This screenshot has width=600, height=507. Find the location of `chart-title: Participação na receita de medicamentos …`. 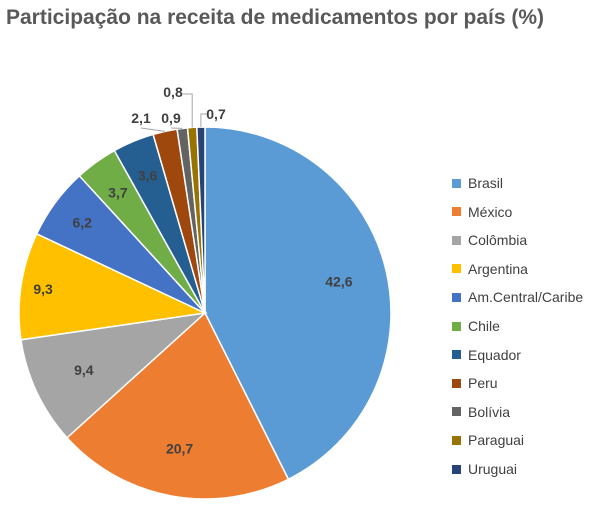

chart-title: Participação na receita de medicamentos … is located at coordinates (275, 17).